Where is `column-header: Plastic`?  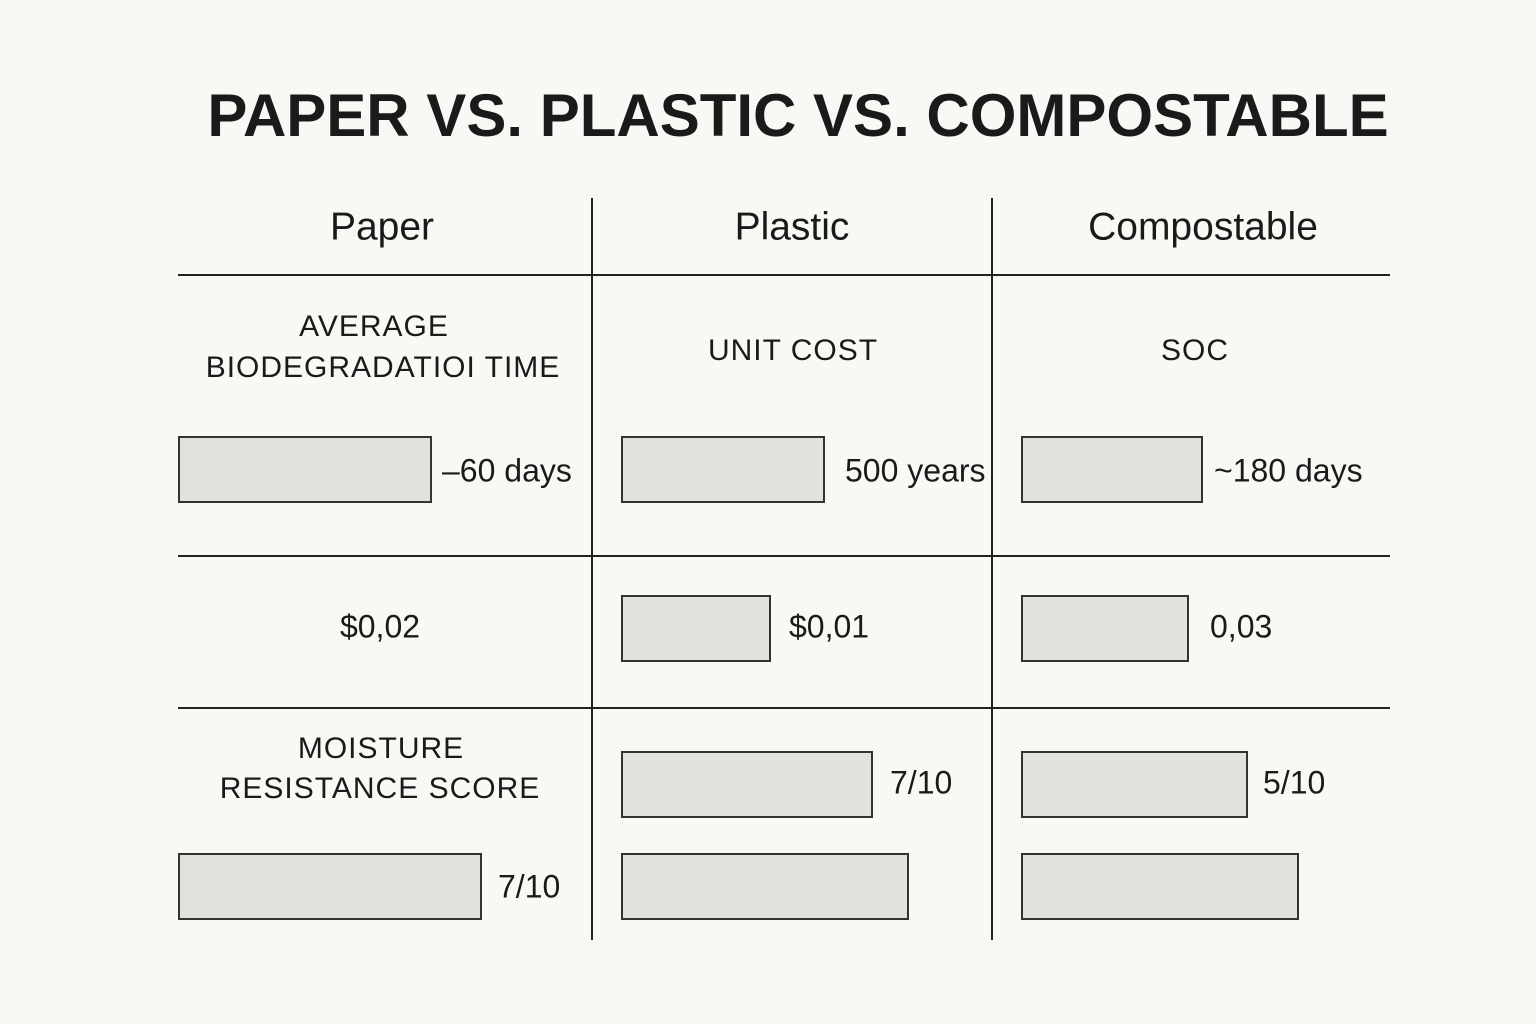 column-header: Plastic is located at coordinates (792, 226).